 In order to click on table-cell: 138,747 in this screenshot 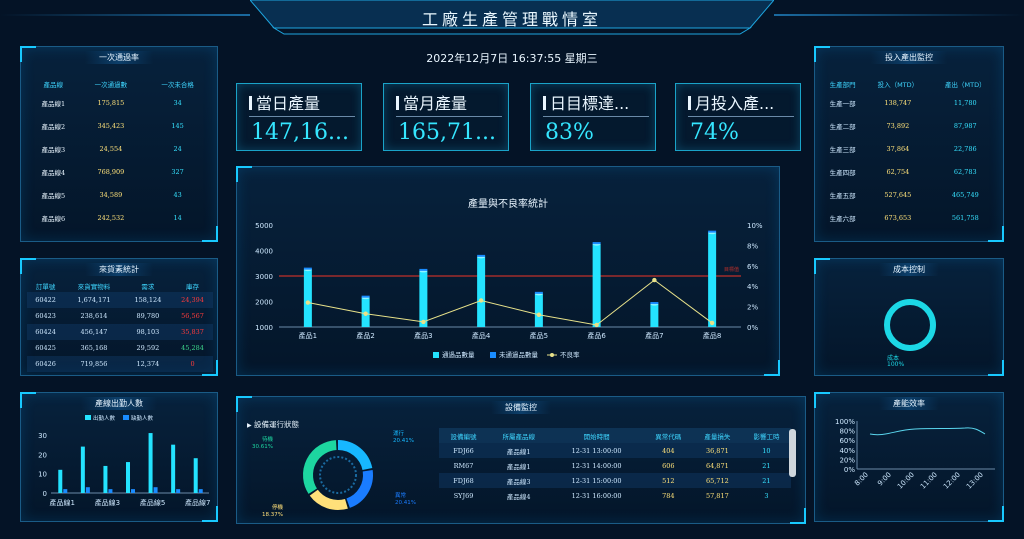, I will do `click(898, 102)`.